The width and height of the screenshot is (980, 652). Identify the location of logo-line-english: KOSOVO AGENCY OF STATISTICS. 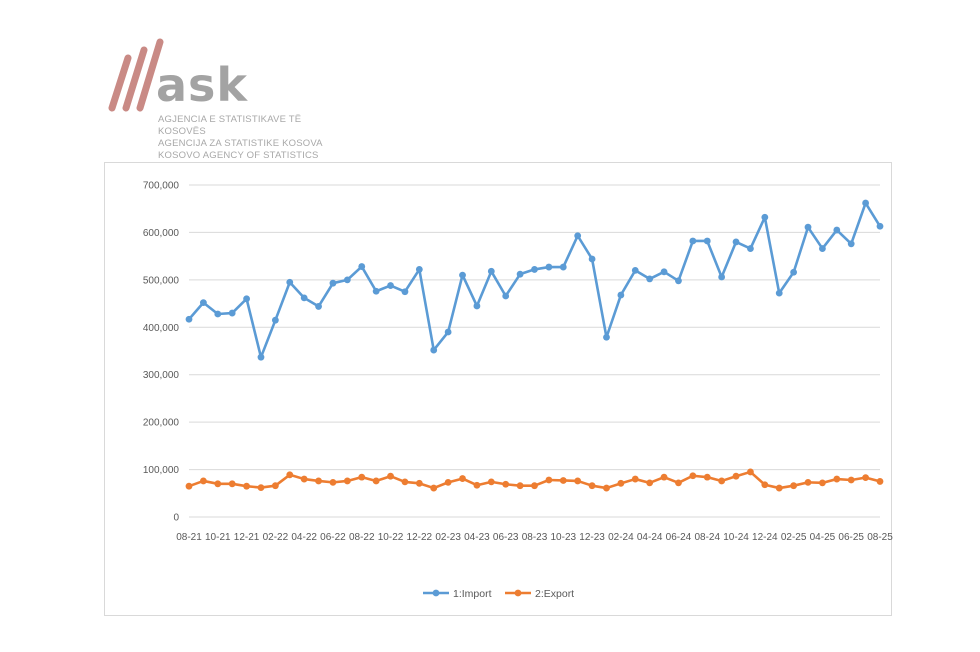
(238, 155).